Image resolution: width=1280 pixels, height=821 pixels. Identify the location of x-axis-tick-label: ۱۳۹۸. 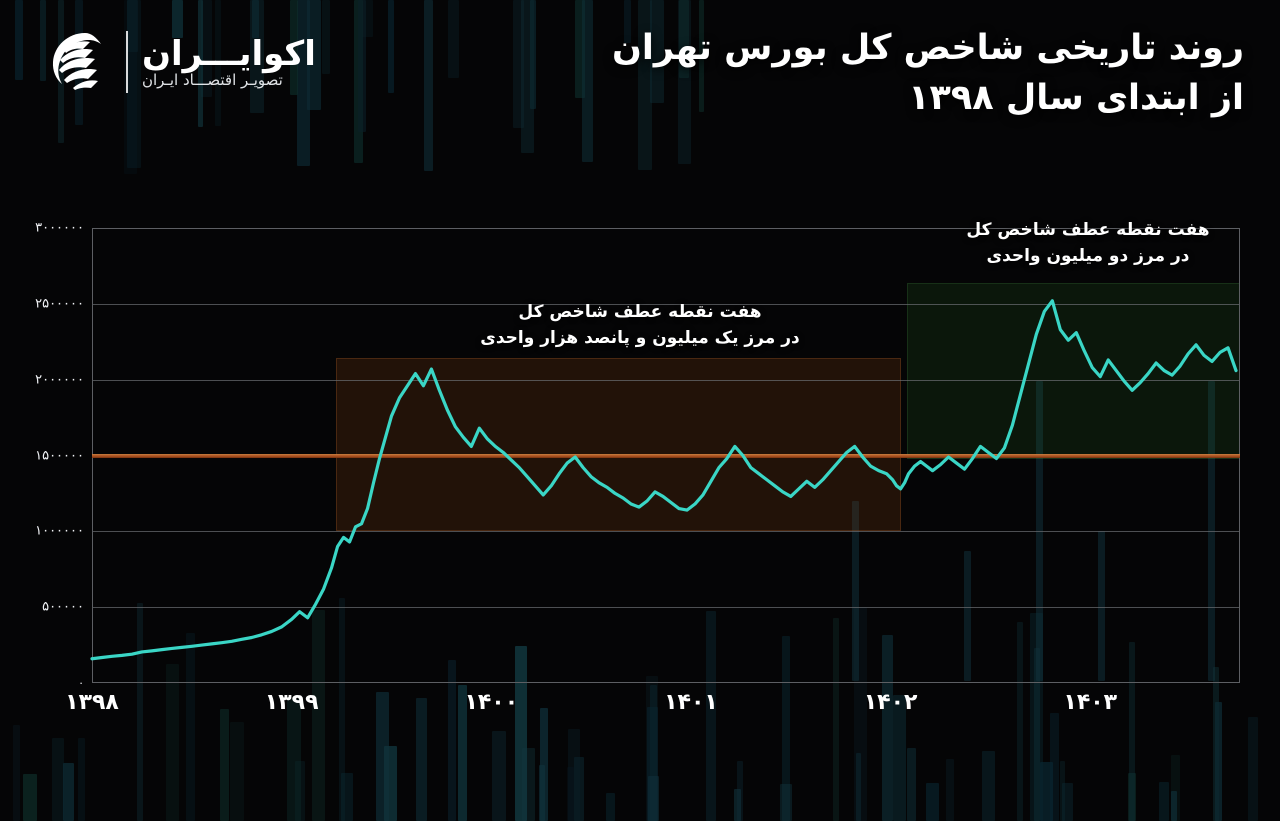
(92, 702).